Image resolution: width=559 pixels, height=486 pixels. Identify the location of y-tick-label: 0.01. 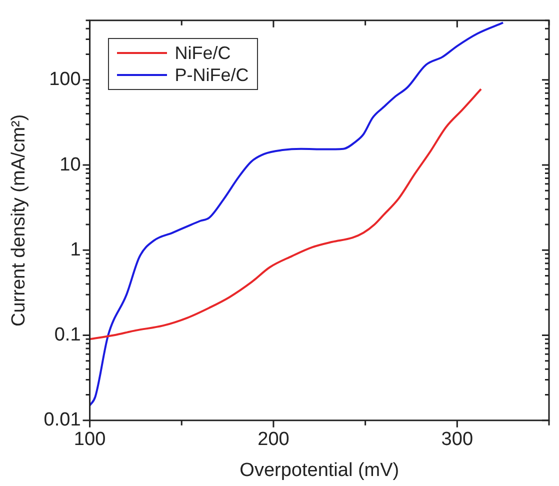
(62, 420).